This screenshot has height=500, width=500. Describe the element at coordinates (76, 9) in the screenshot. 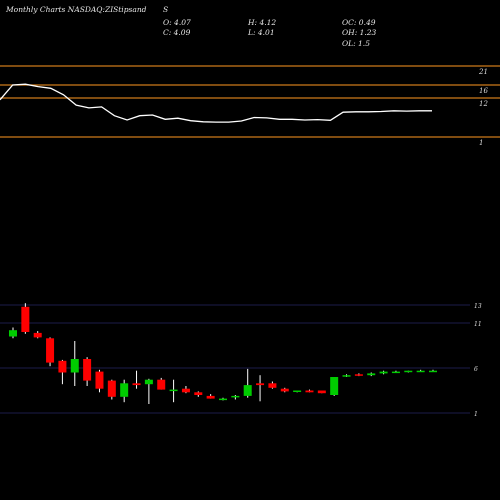

I see `chart-title: Monthly Charts NASDAQ:ZIStipsand` at that location.